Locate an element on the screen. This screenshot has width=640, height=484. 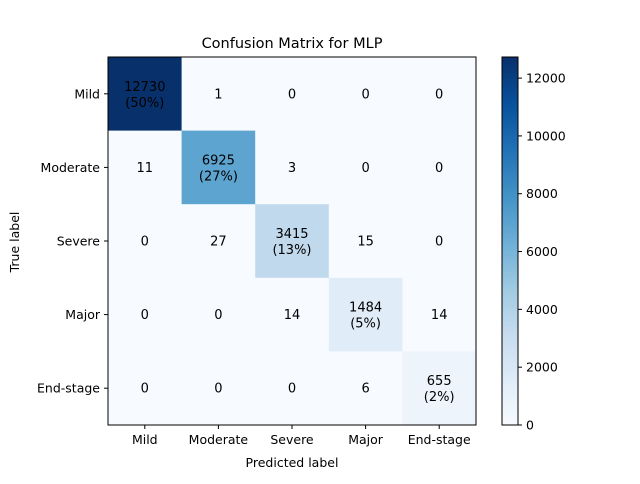
chart-title: Confusion Matrix for MLP is located at coordinates (292, 44).